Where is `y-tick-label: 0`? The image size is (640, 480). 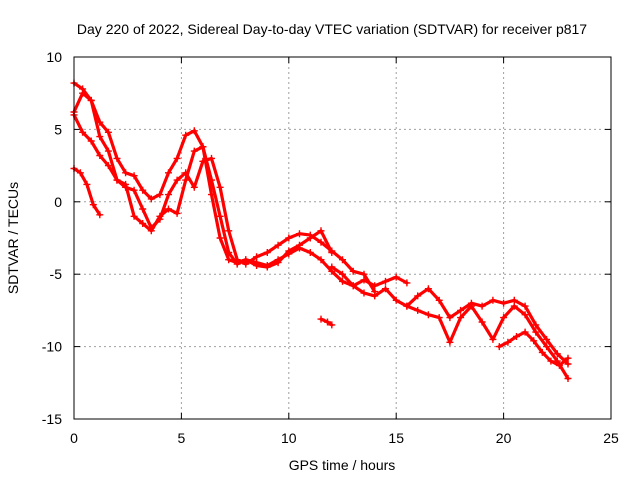
y-tick-label: 0 is located at coordinates (58, 202).